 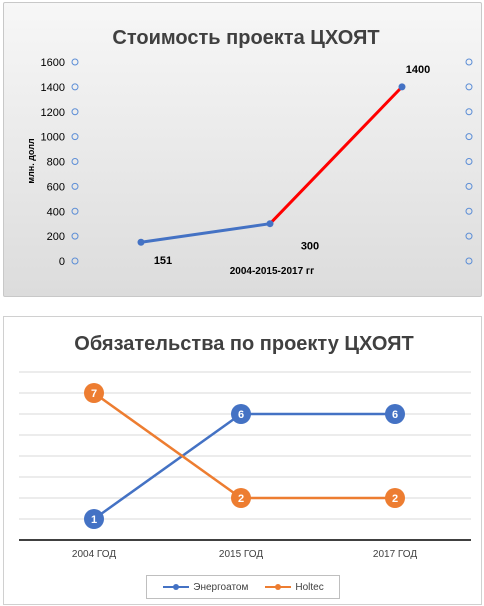 I want to click on cost-chart-x-axis-title: 2004-2015-2017 гг, so click(x=272, y=271).